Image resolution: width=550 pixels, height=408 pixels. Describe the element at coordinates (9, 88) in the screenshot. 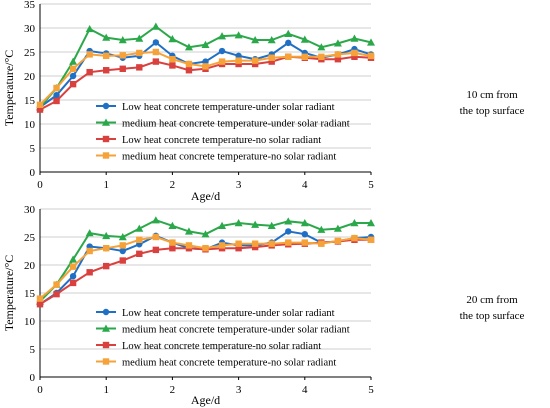

I see `y-axis-label: Temperature/°C` at that location.